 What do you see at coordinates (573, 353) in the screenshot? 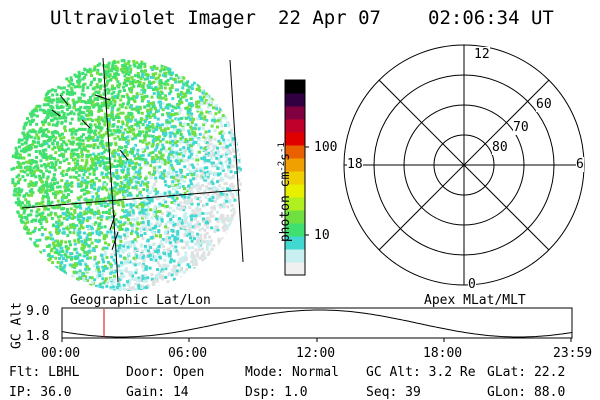
I see `time-tick-2359: 23:59` at bounding box center [573, 353].